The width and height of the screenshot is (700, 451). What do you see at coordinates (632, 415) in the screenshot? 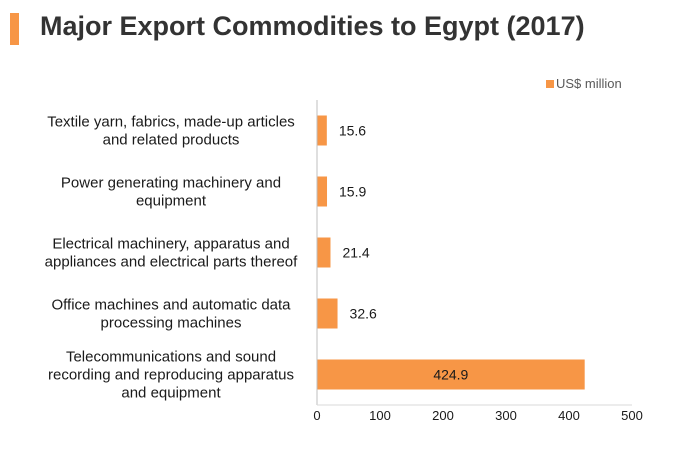
I see `x-tick-label: 500` at bounding box center [632, 415].